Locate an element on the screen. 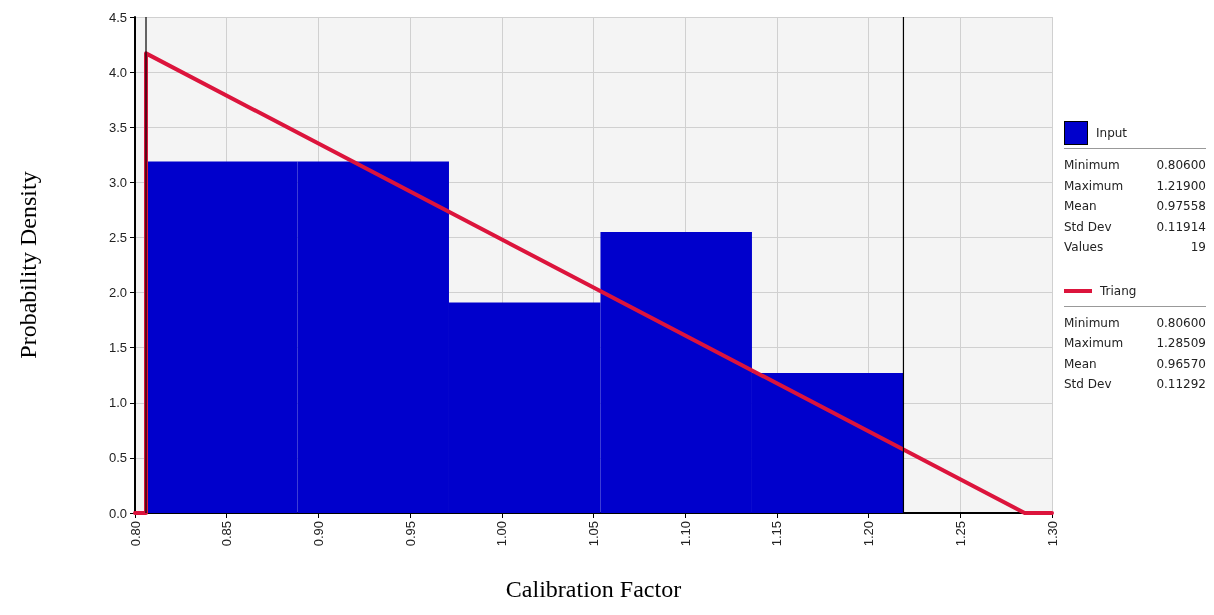 This screenshot has height=615, width=1214. legend-label: Input is located at coordinates (1112, 133).